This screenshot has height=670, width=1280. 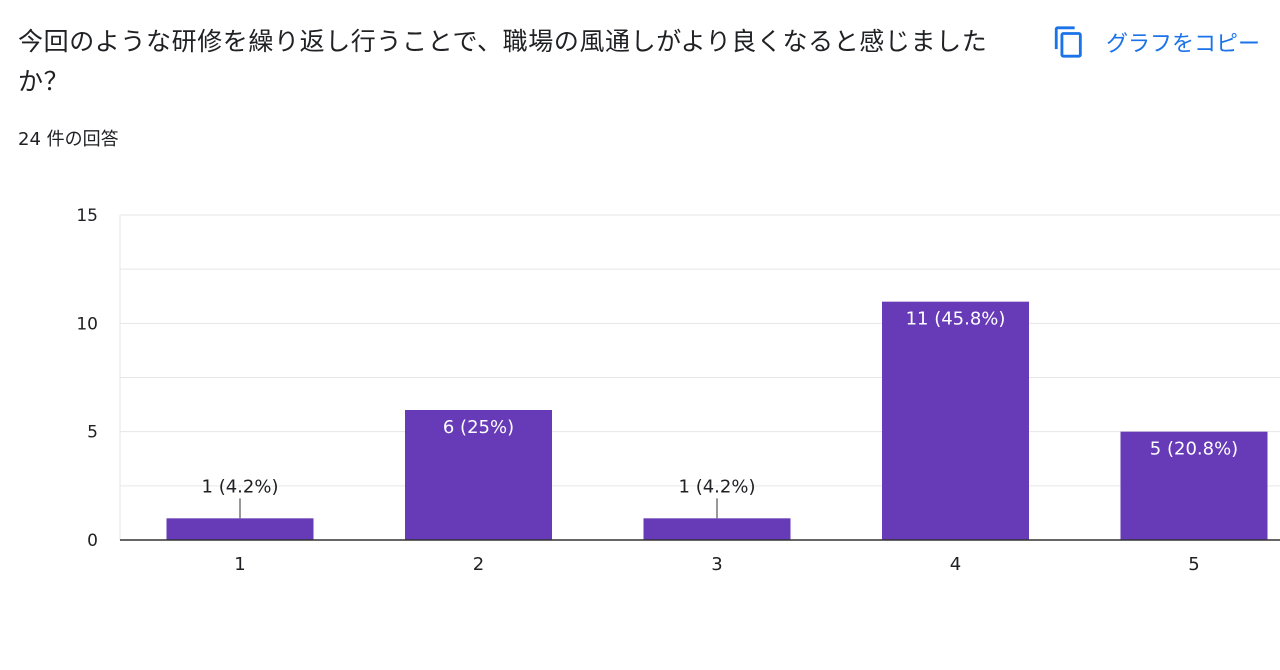 I want to click on response-count: 24 件の回答, so click(x=68, y=139).